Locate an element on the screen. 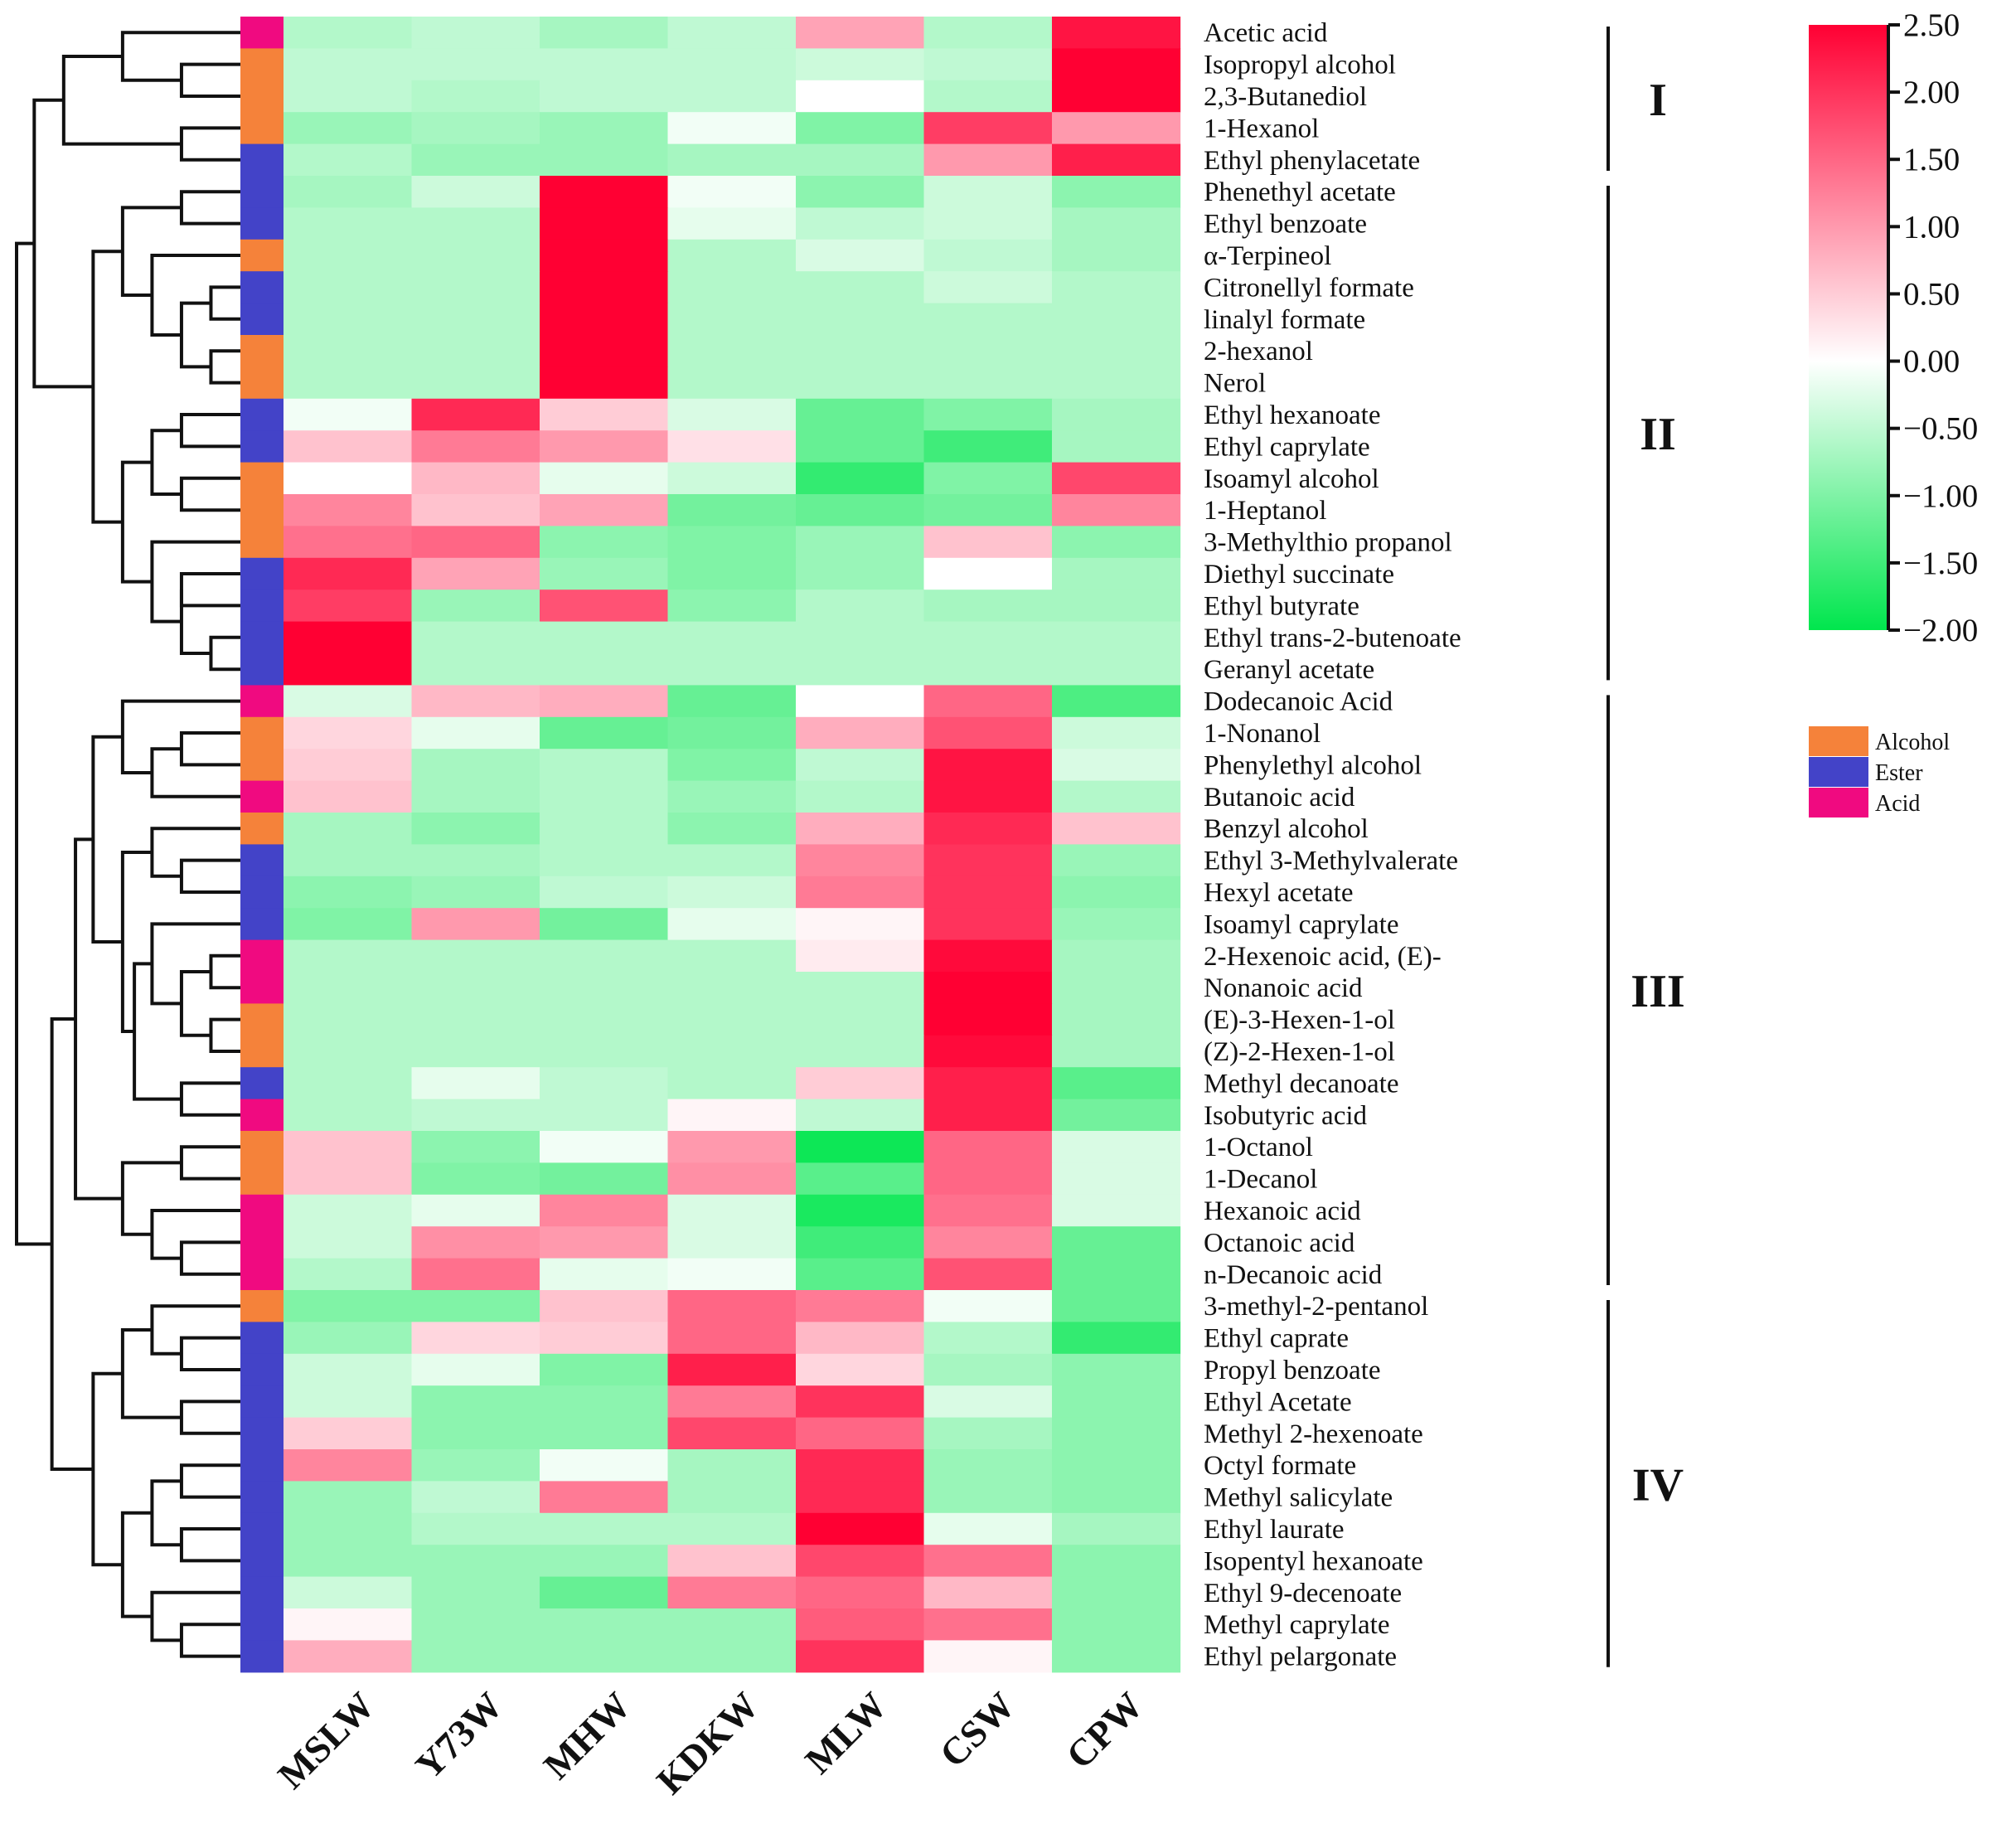 The image size is (2016, 1829). row-label: 1-Hexanol is located at coordinates (1261, 128).